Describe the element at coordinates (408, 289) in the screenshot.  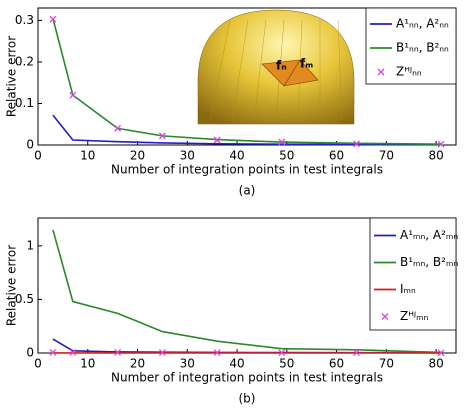
I see `legend-label: Iₘₙ` at that location.